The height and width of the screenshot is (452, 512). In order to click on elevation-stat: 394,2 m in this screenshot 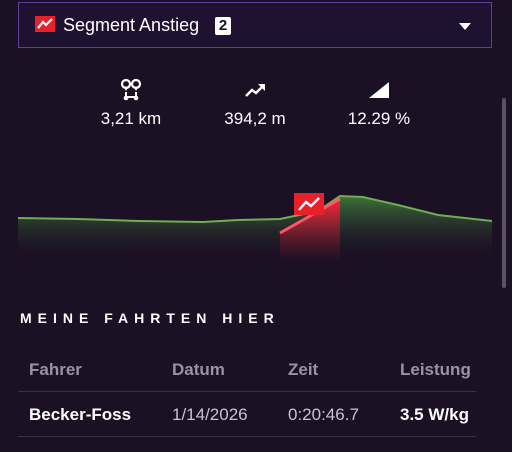, I will do `click(255, 103)`.